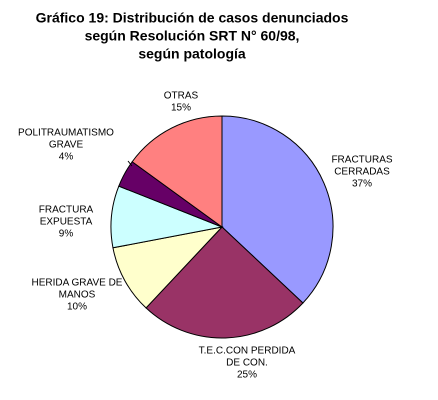 The width and height of the screenshot is (438, 400). What do you see at coordinates (181, 108) in the screenshot?
I see `value-label: 15%` at bounding box center [181, 108].